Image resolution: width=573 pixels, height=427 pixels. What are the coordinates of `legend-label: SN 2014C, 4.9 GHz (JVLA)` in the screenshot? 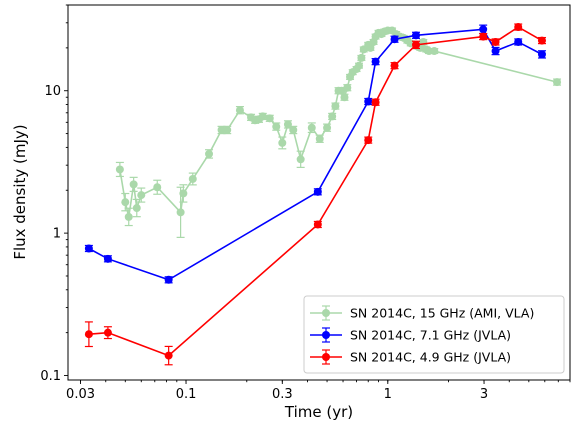 It's located at (430, 357).